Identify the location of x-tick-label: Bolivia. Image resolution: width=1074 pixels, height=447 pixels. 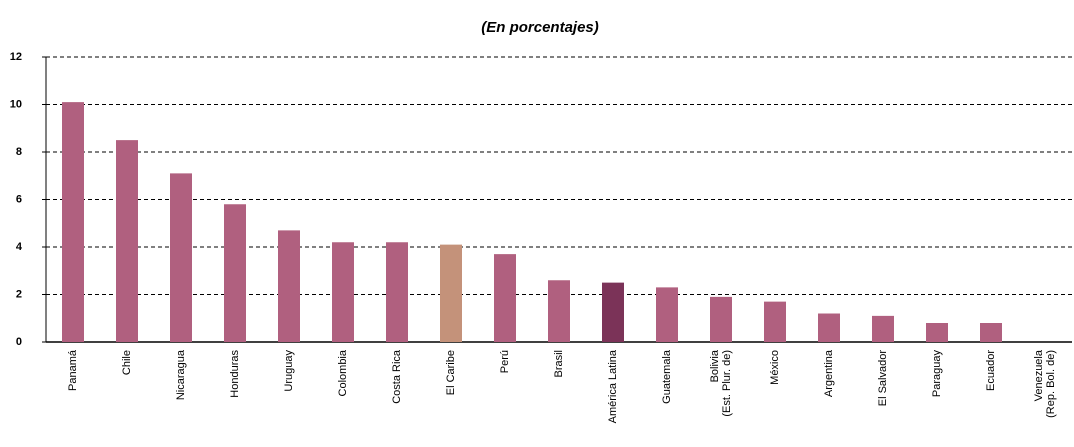
(715, 365).